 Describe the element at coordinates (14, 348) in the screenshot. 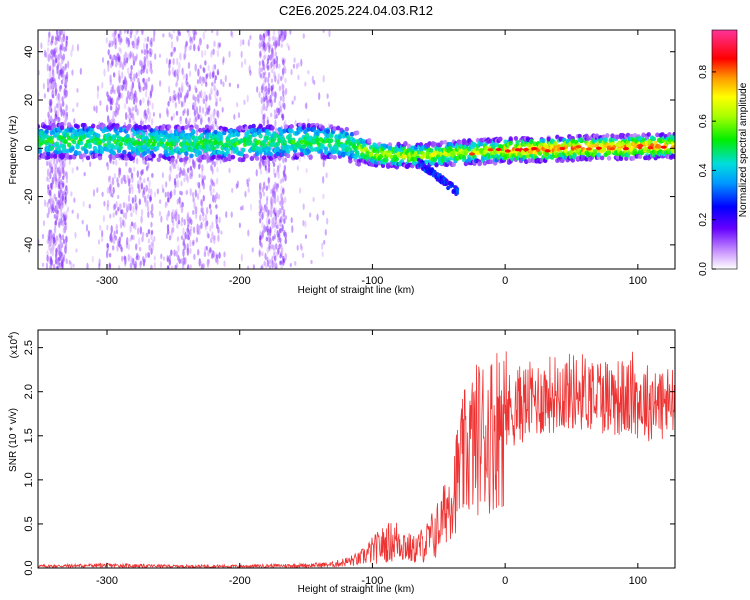

I see `snr-multiplier-base: (x10` at that location.